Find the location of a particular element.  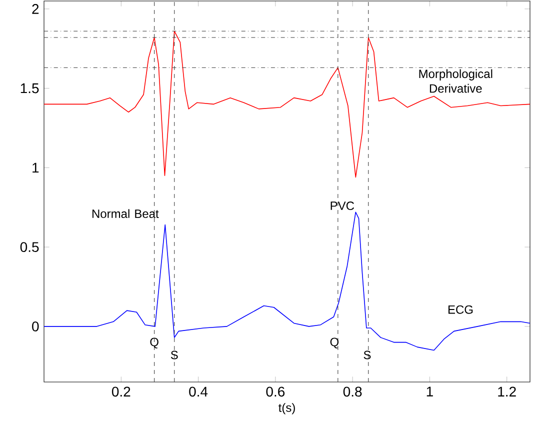

annotation: PVC is located at coordinates (342, 206).